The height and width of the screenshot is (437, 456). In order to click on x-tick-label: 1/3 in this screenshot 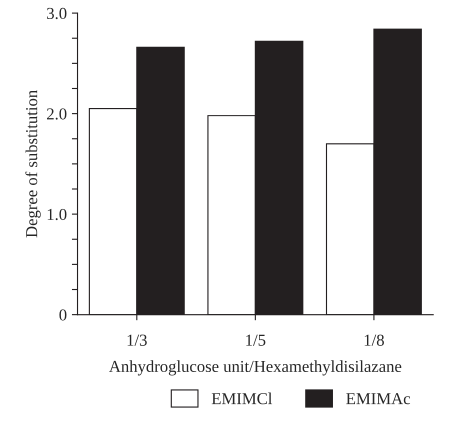, I will do `click(137, 340)`.